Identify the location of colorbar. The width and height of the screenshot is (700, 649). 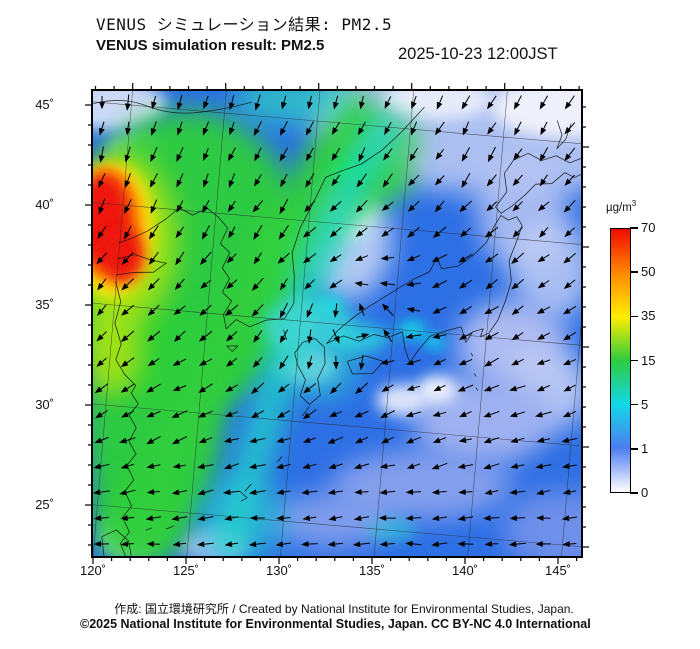
(620, 360).